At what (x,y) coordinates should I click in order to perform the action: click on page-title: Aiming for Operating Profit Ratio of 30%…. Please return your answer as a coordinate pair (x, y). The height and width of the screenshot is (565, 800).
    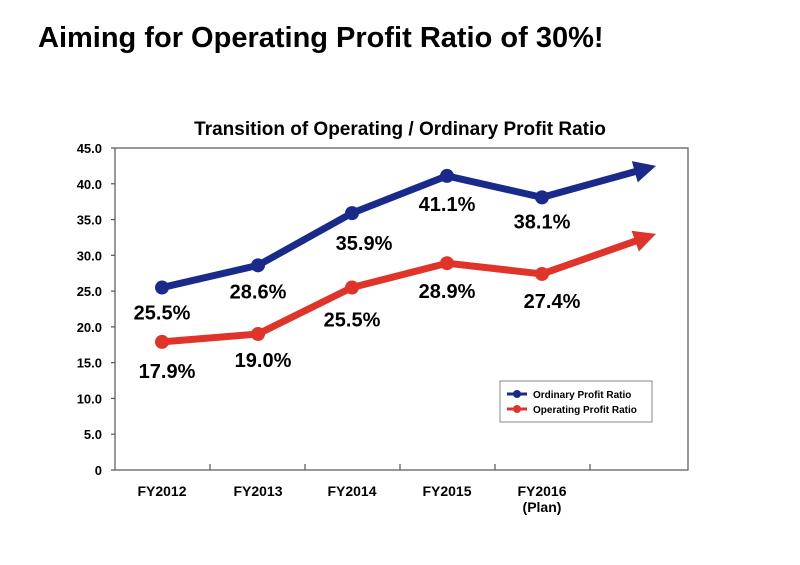
    Looking at the image, I should click on (321, 38).